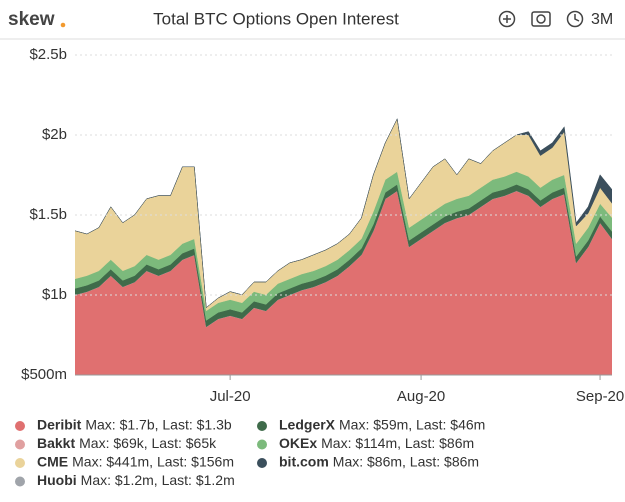 The image size is (625, 502). I want to click on y-tick-label: $1.5b, so click(48, 214).